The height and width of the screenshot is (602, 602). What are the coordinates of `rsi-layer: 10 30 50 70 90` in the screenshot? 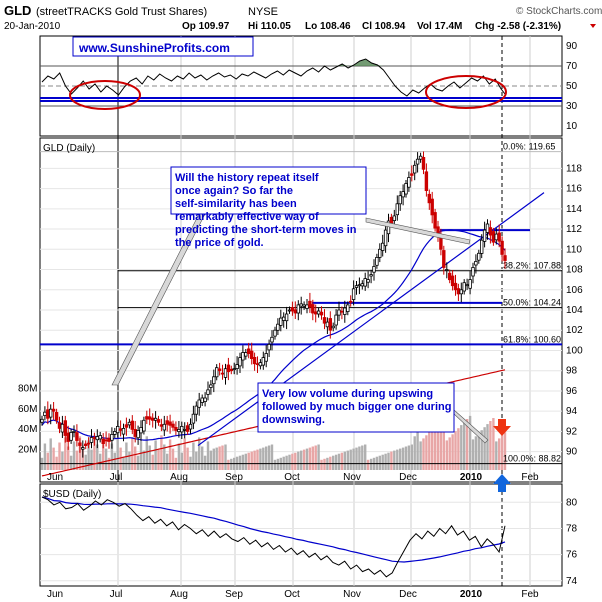 It's located at (309, 86).